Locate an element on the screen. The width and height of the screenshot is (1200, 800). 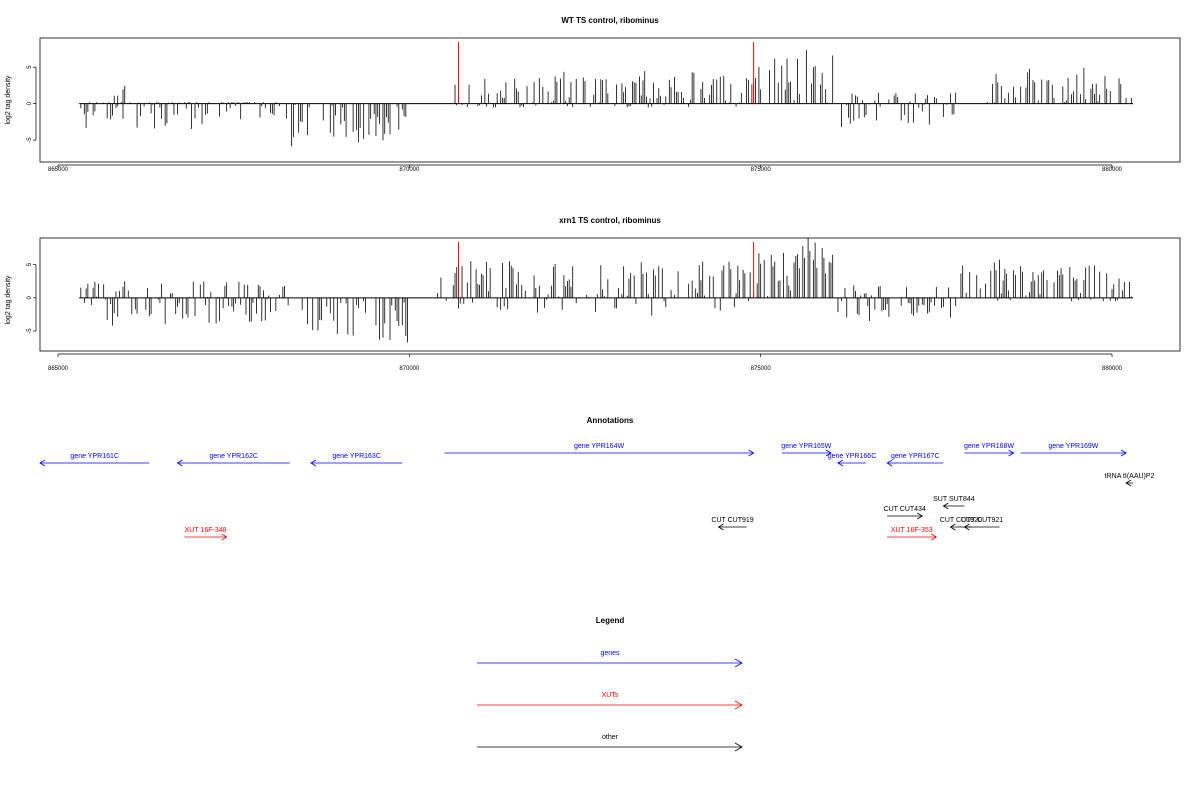
annotation-feature: gene YPR169W is located at coordinates (1073, 450).